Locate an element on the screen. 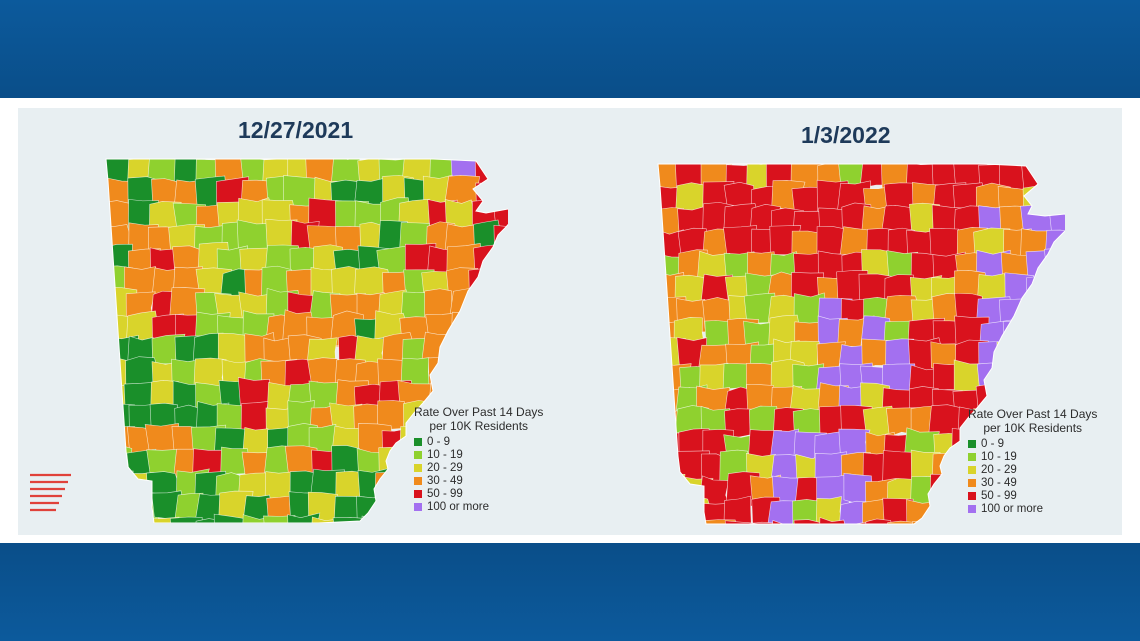 This screenshot has width=1140, height=641. legend-item-left: 10 - 19 is located at coordinates (478, 454).